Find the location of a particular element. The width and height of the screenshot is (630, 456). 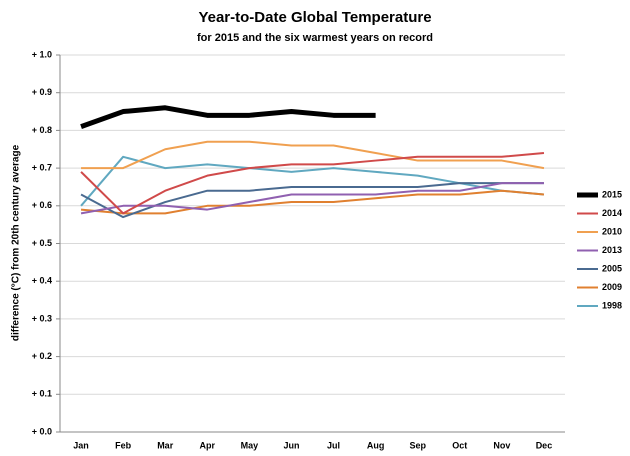

y-tick-label: + 0.6 is located at coordinates (42, 205).